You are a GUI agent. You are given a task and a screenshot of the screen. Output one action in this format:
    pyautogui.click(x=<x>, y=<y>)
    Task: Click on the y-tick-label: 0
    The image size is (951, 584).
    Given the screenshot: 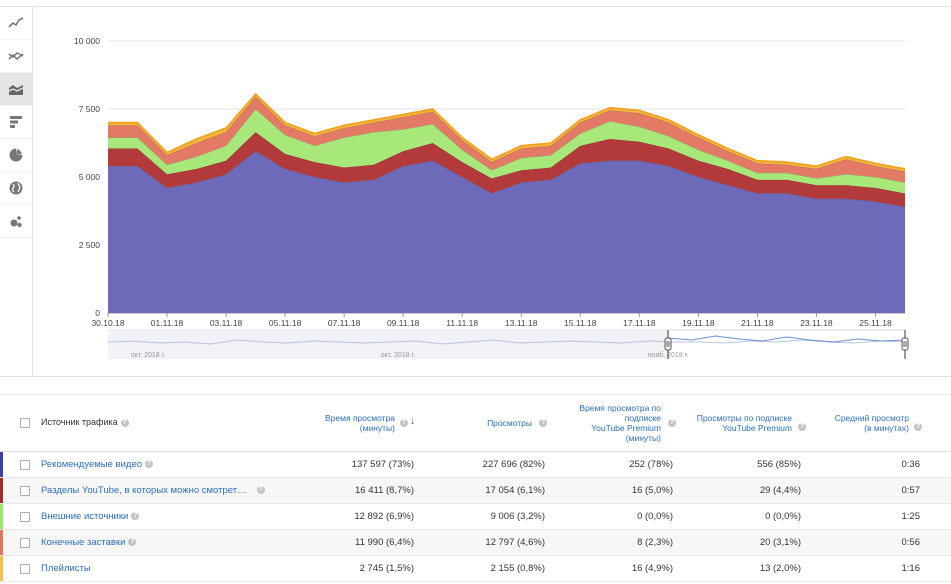 What is the action you would take?
    pyautogui.click(x=97, y=313)
    